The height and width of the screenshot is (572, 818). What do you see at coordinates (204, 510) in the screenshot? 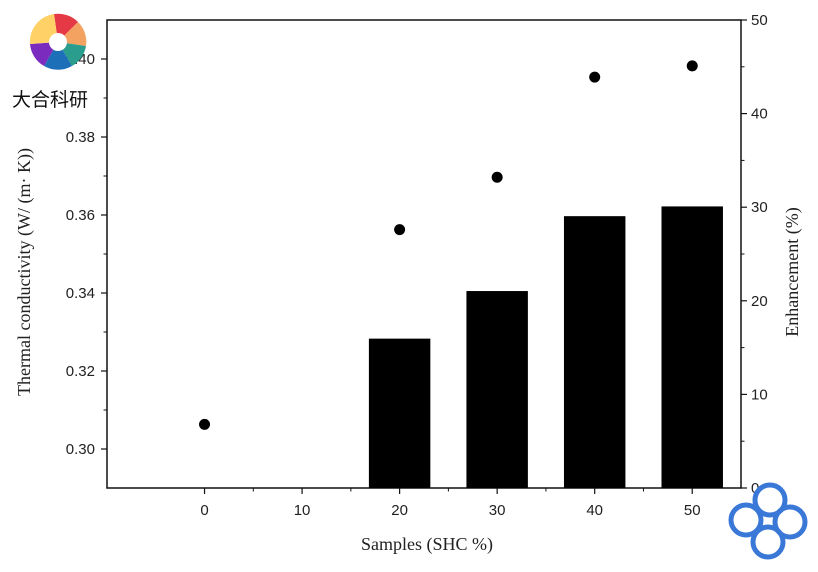
I see `x-tick-label: 0` at bounding box center [204, 510].